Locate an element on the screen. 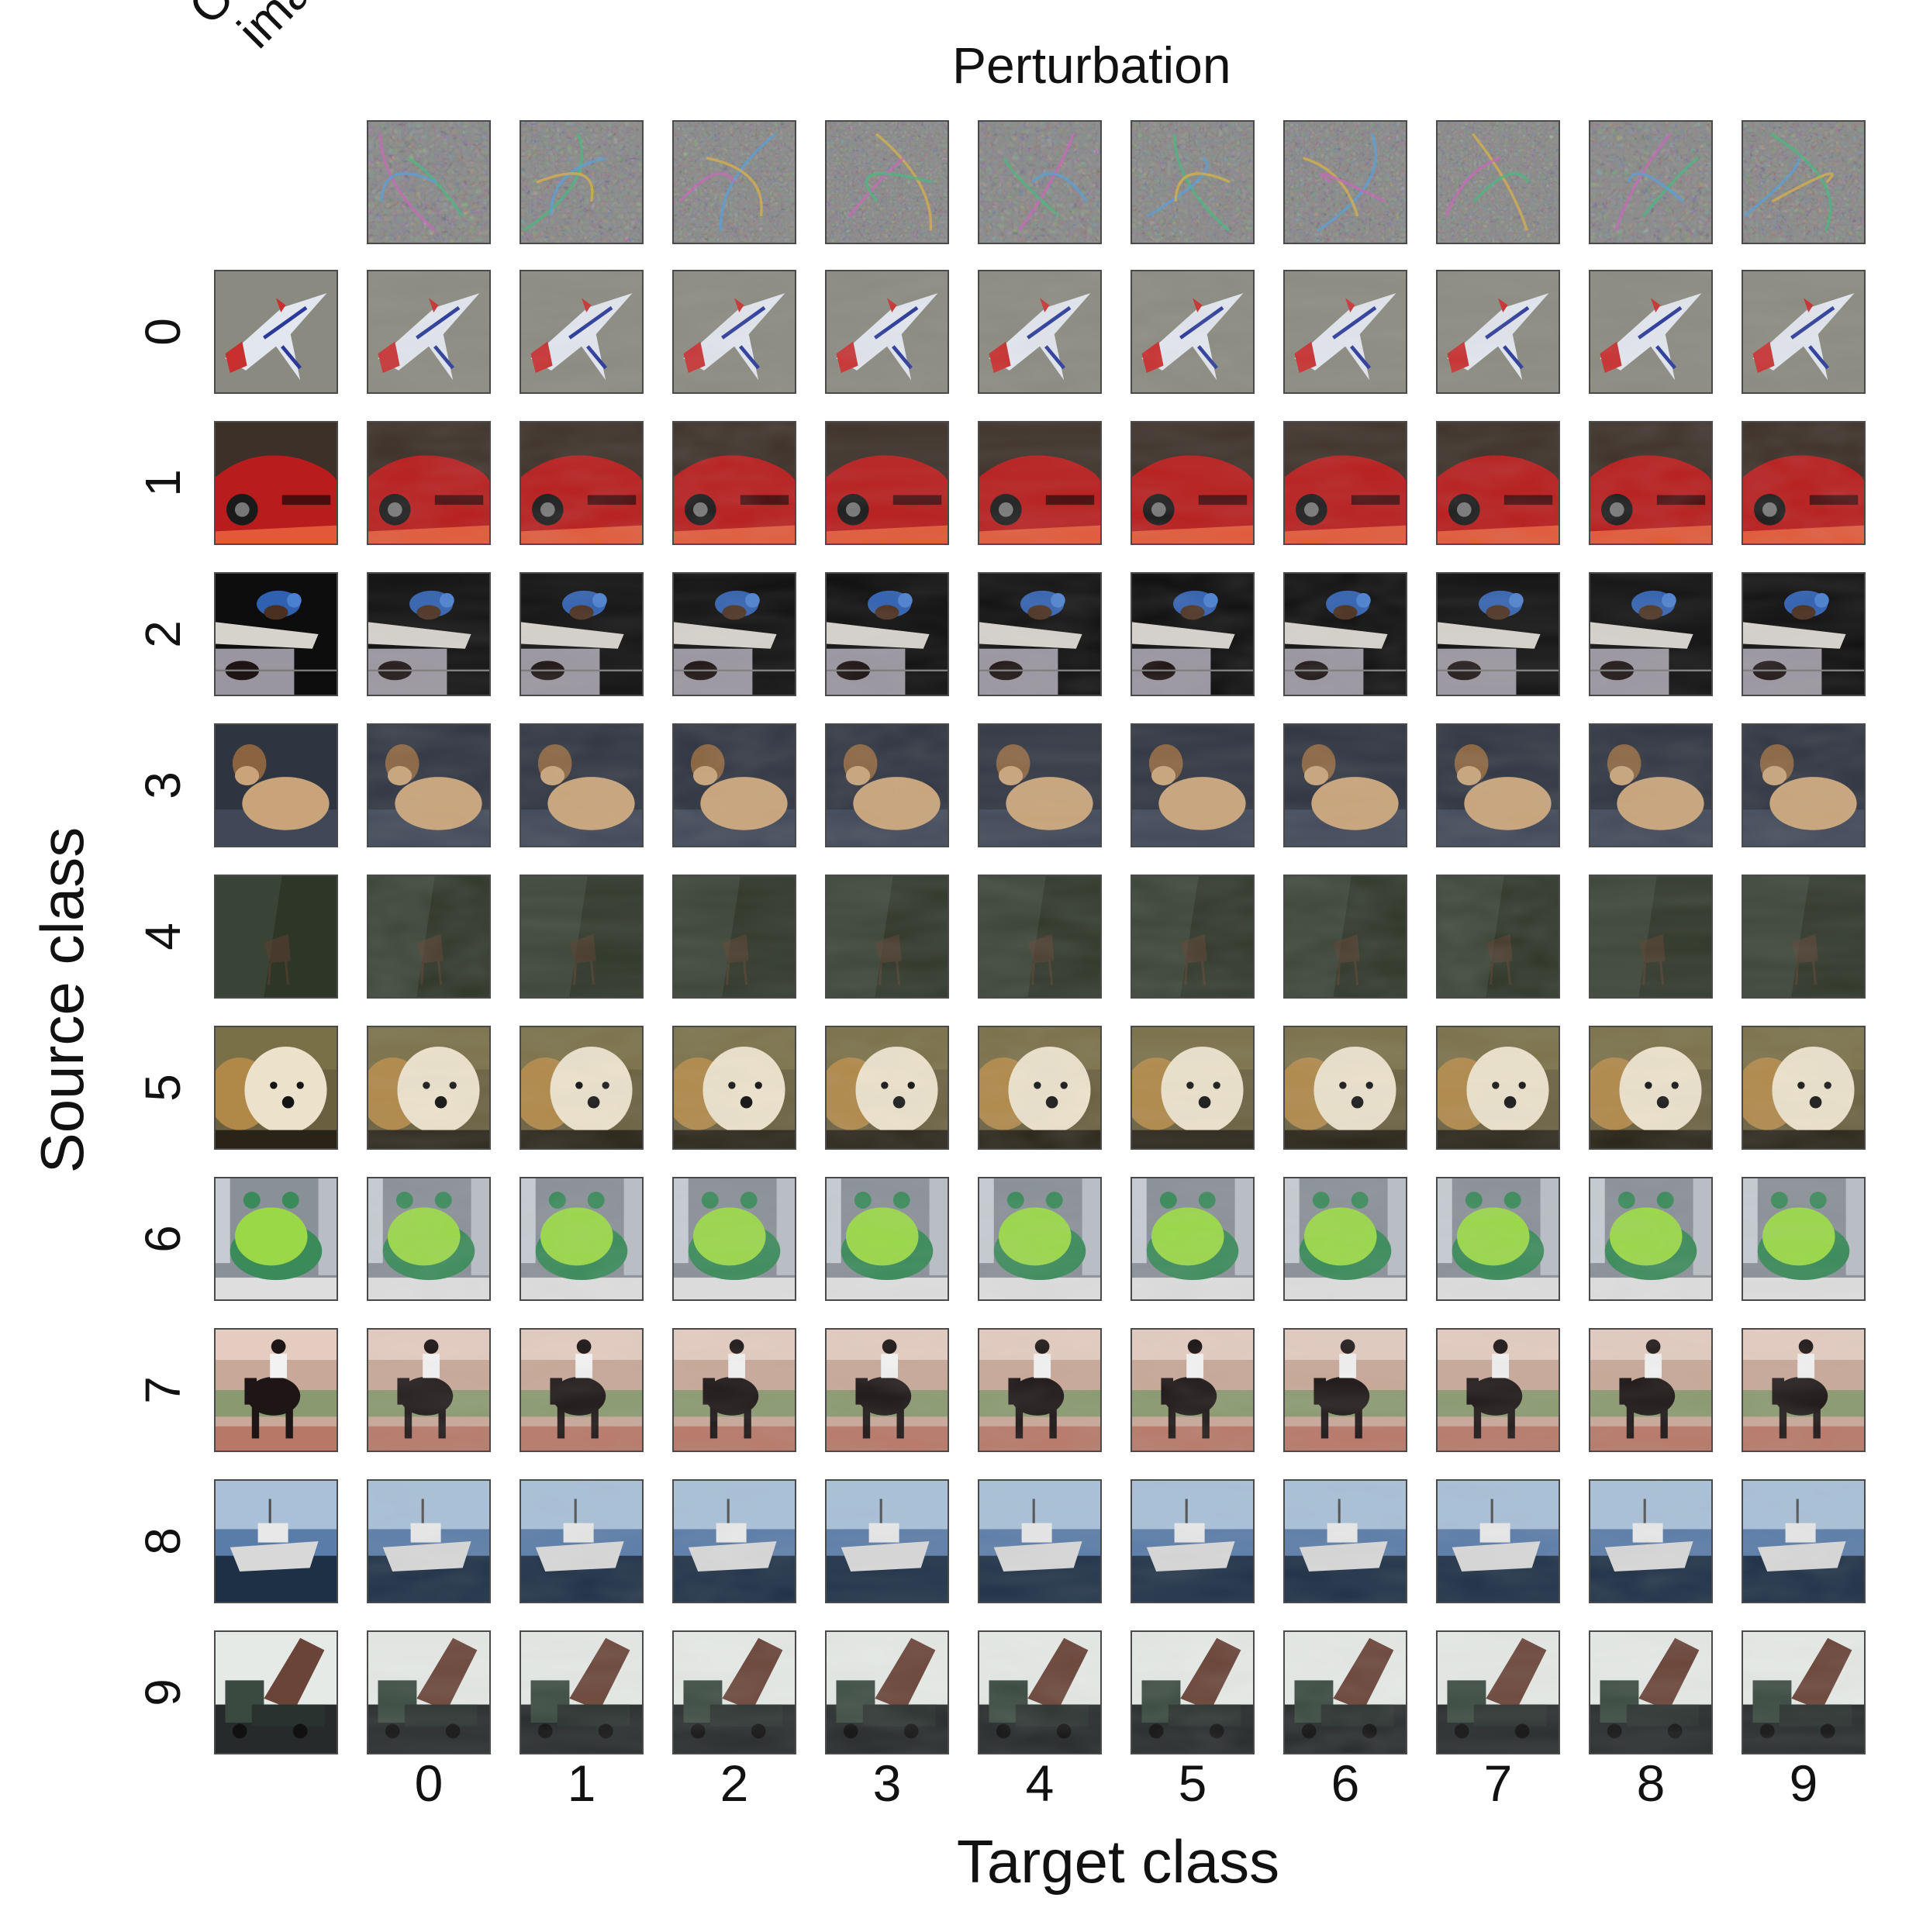  target-class-label: 7 is located at coordinates (1498, 1783).